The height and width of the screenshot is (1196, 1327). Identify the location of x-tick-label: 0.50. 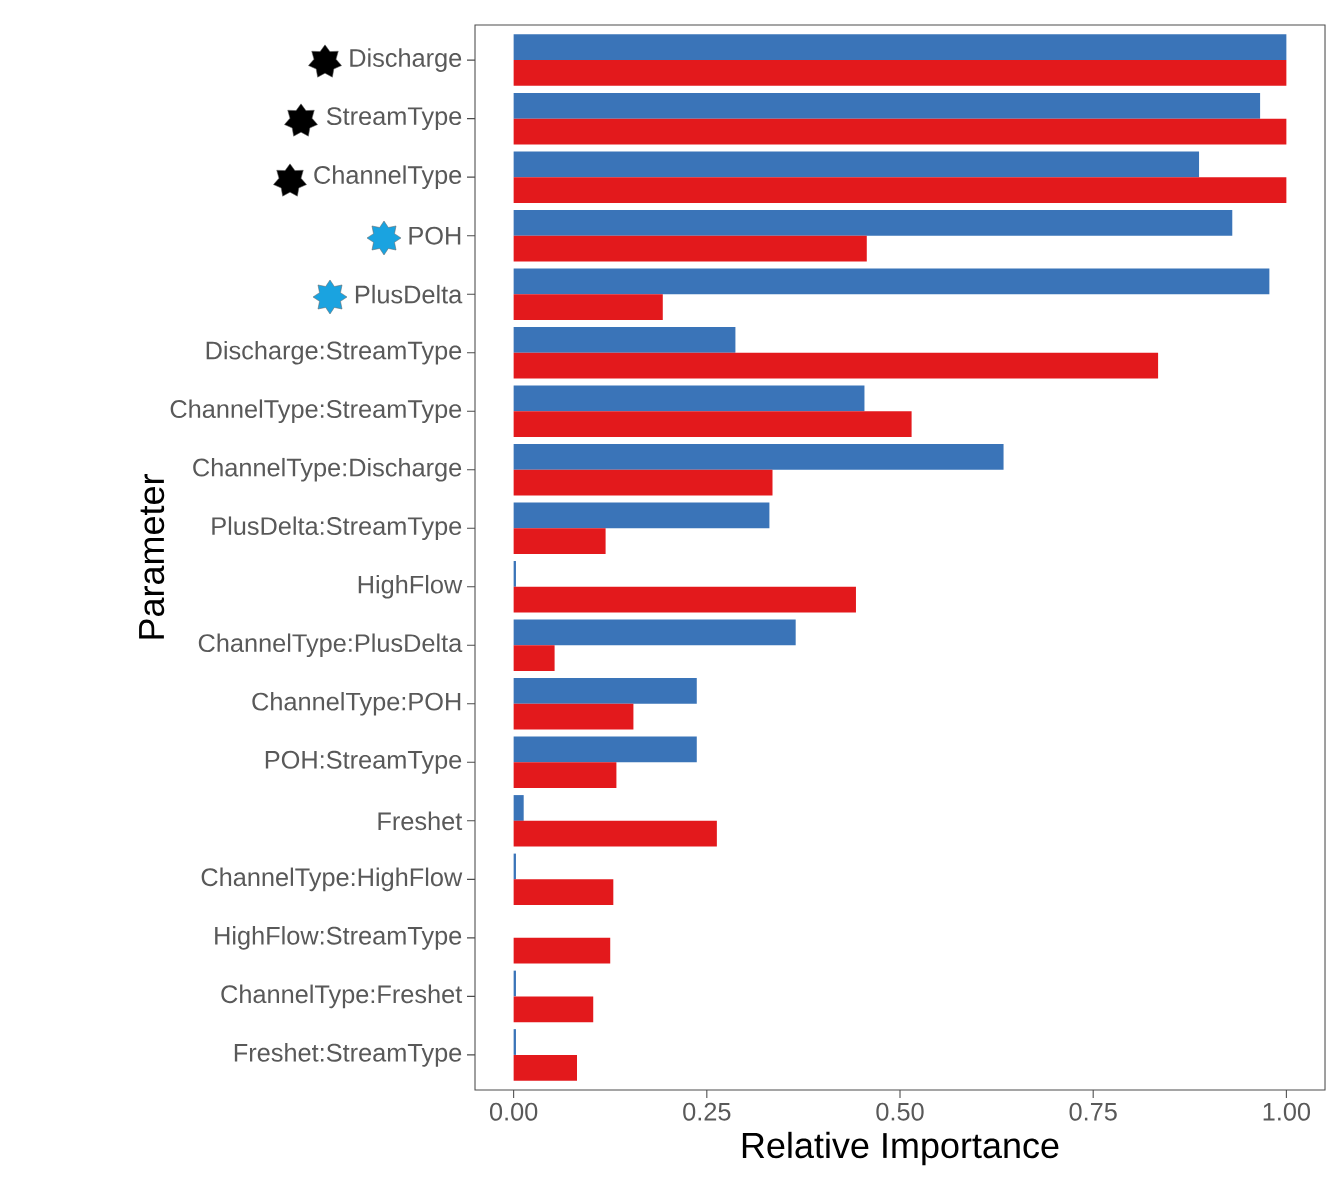
(900, 1111).